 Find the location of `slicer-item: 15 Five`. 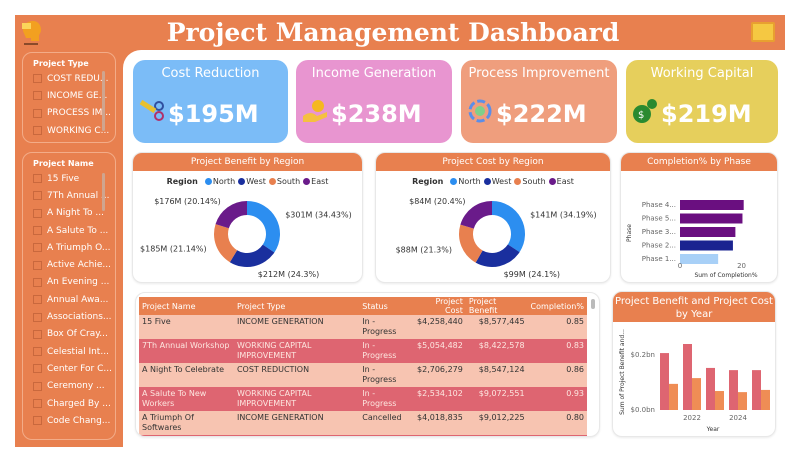

slicer-item: 15 Five is located at coordinates (74, 178).